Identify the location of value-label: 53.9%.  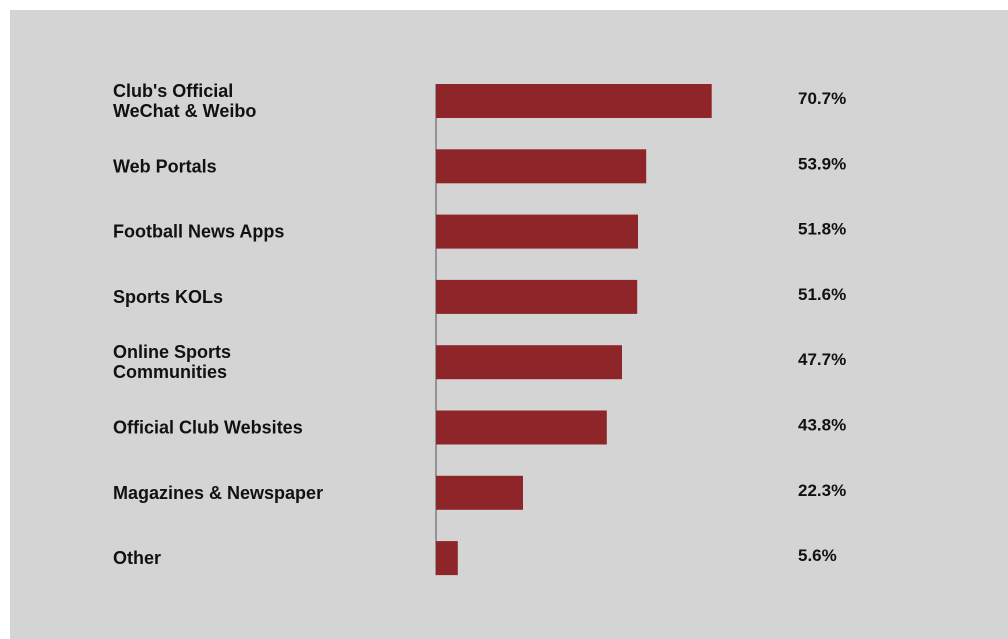
(822, 163).